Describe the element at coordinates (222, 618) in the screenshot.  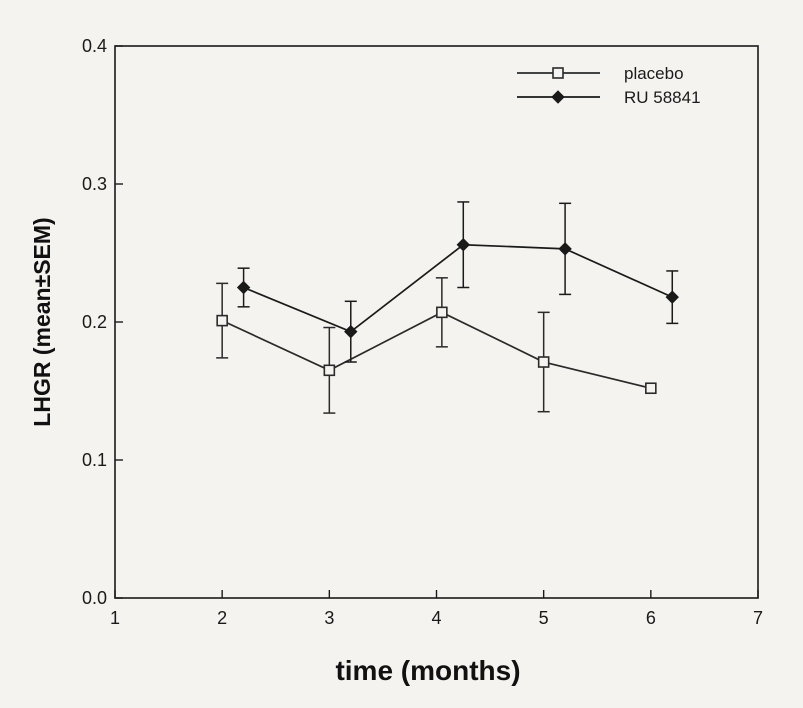
I see `x-tick-label: 2` at that location.